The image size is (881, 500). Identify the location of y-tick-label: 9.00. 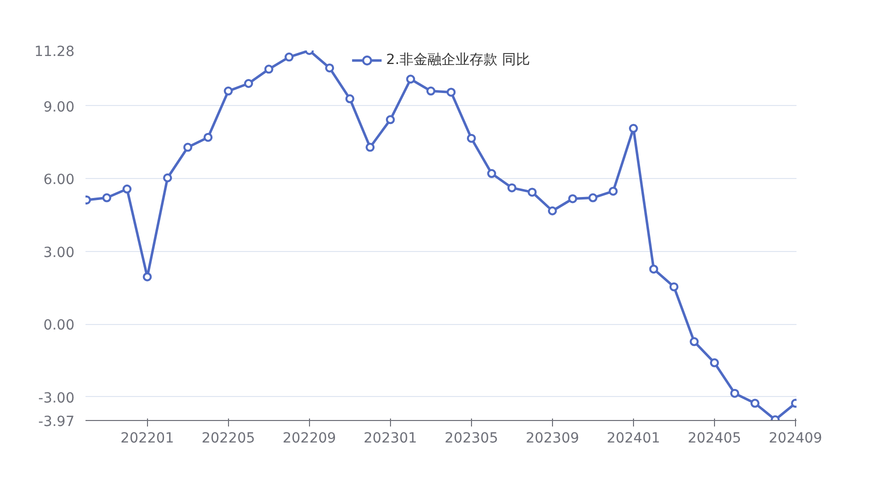
(58, 107).